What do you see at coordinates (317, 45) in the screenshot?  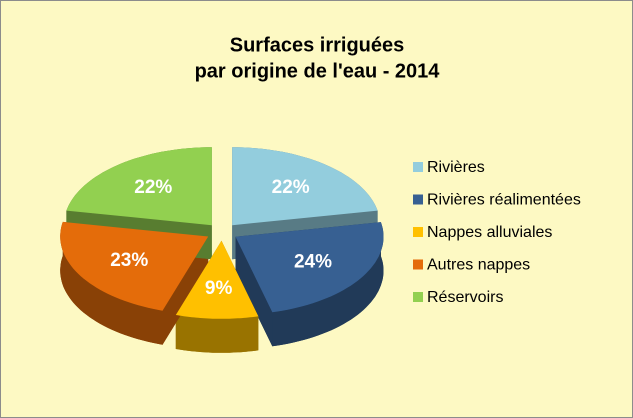 I see `chart-title: Surfaces irriguées` at bounding box center [317, 45].